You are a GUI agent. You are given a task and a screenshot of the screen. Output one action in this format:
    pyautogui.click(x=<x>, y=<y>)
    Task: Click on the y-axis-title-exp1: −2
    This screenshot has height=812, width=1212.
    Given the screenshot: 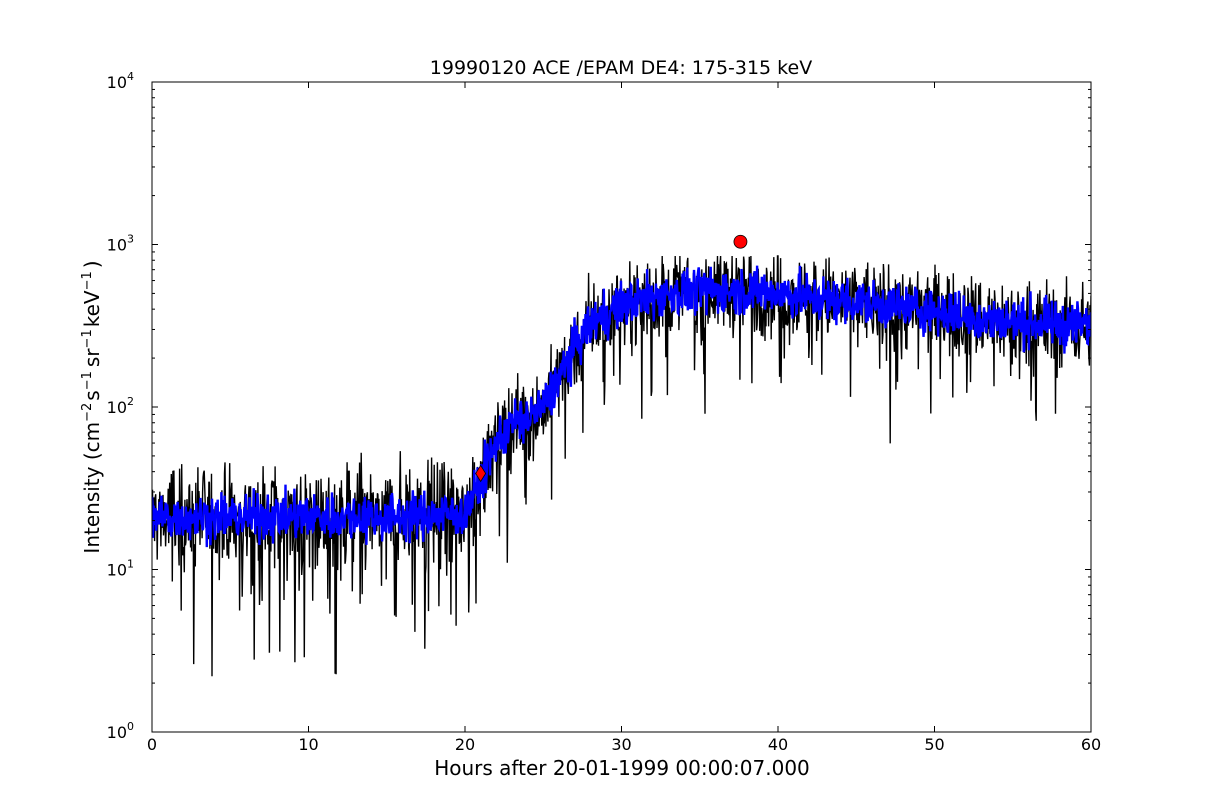 What is the action you would take?
    pyautogui.click(x=87, y=412)
    